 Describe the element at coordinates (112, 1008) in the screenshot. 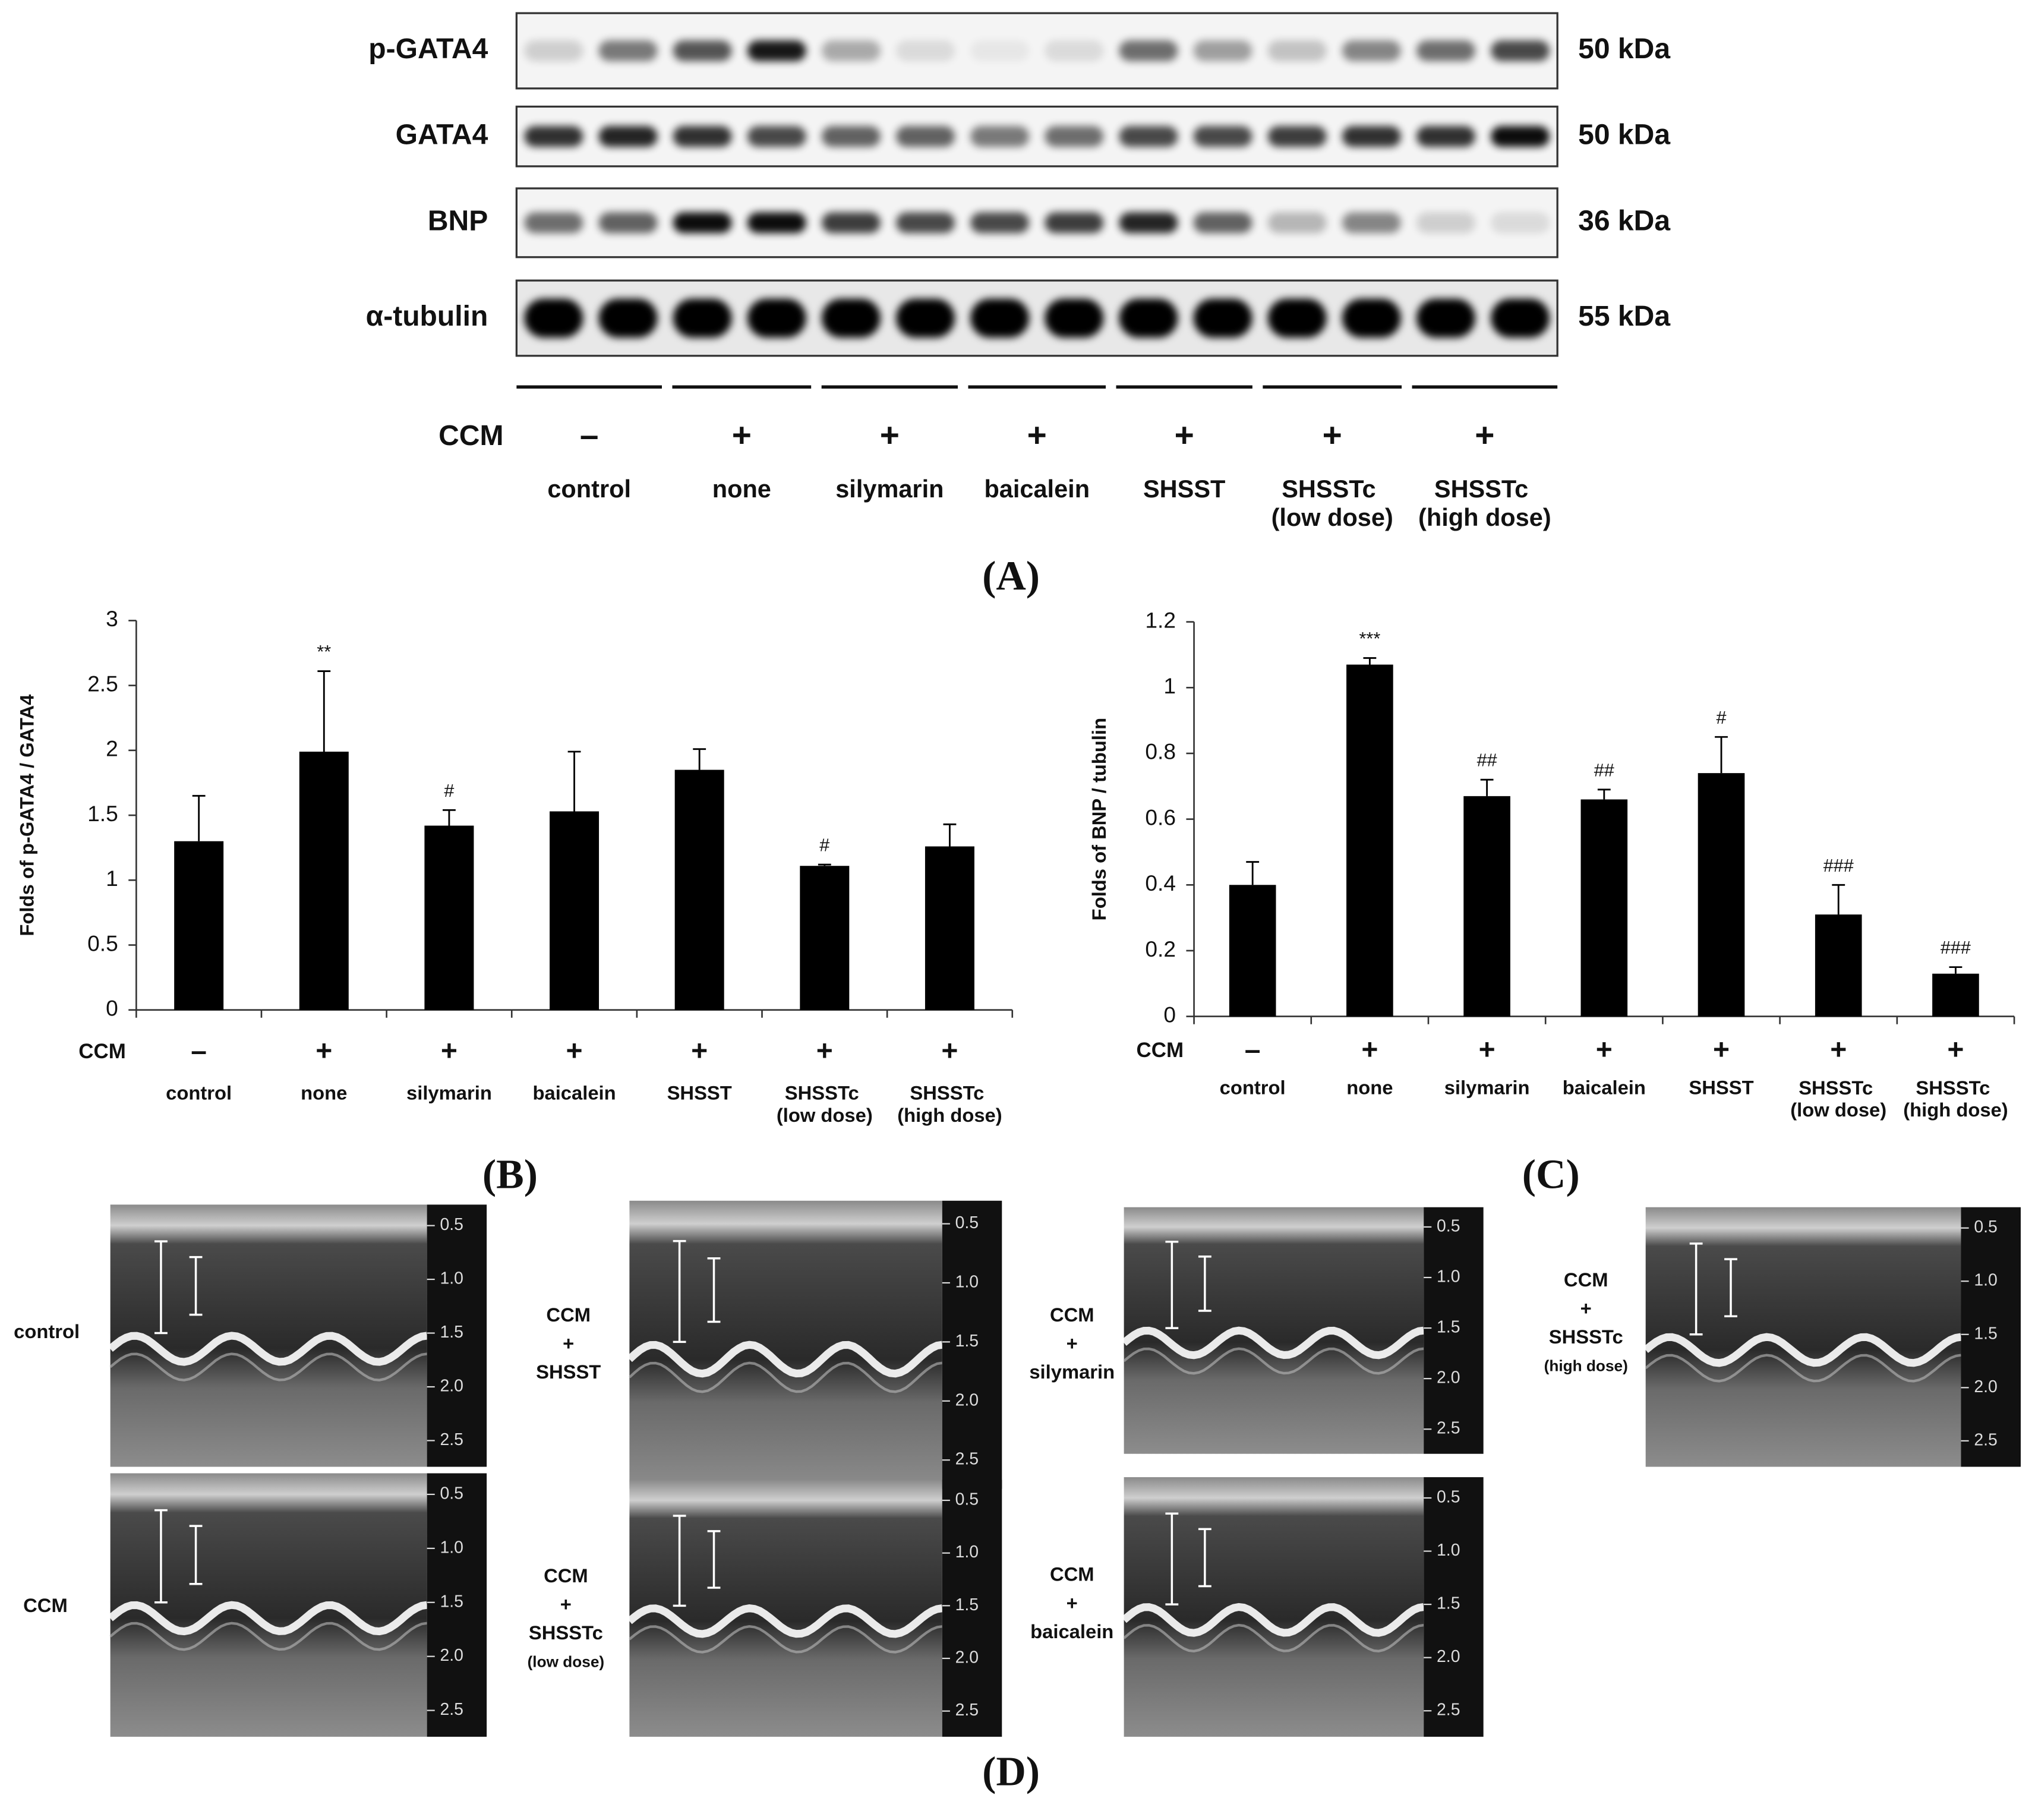

I see `y-tick-label: 0` at that location.